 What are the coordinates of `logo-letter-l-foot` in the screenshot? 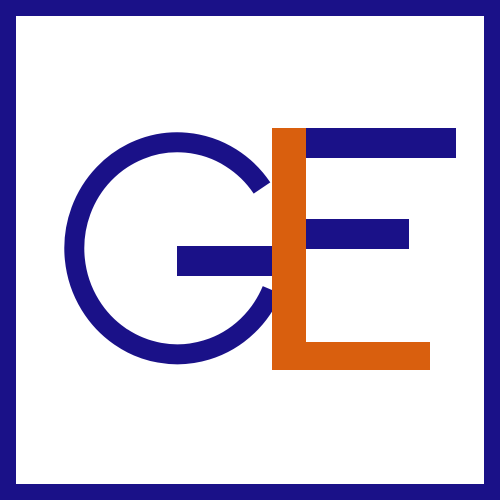 It's located at (351, 356).